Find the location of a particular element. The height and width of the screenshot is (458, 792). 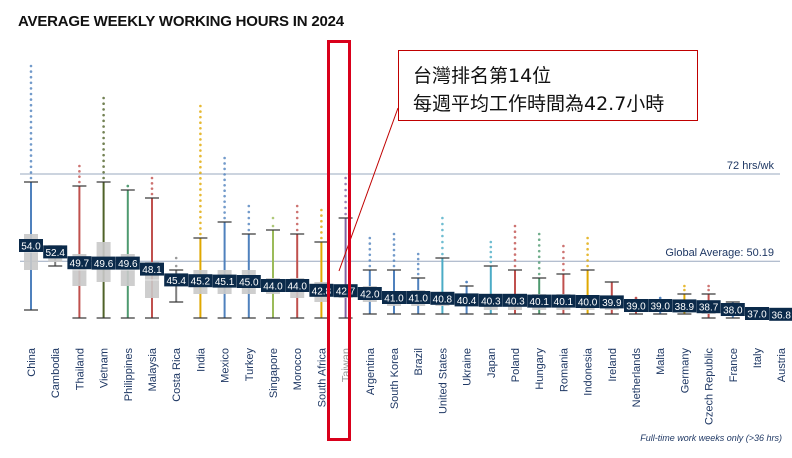

mean-label-poland: 40.3 is located at coordinates (515, 300).